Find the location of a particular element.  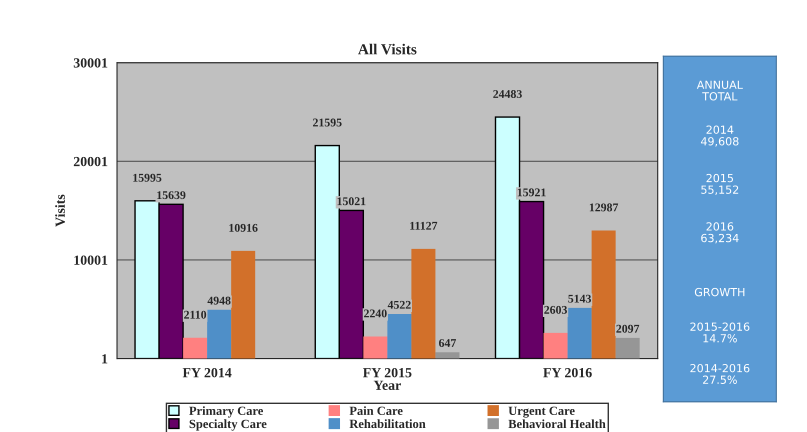

data-label: 10916 is located at coordinates (243, 228).